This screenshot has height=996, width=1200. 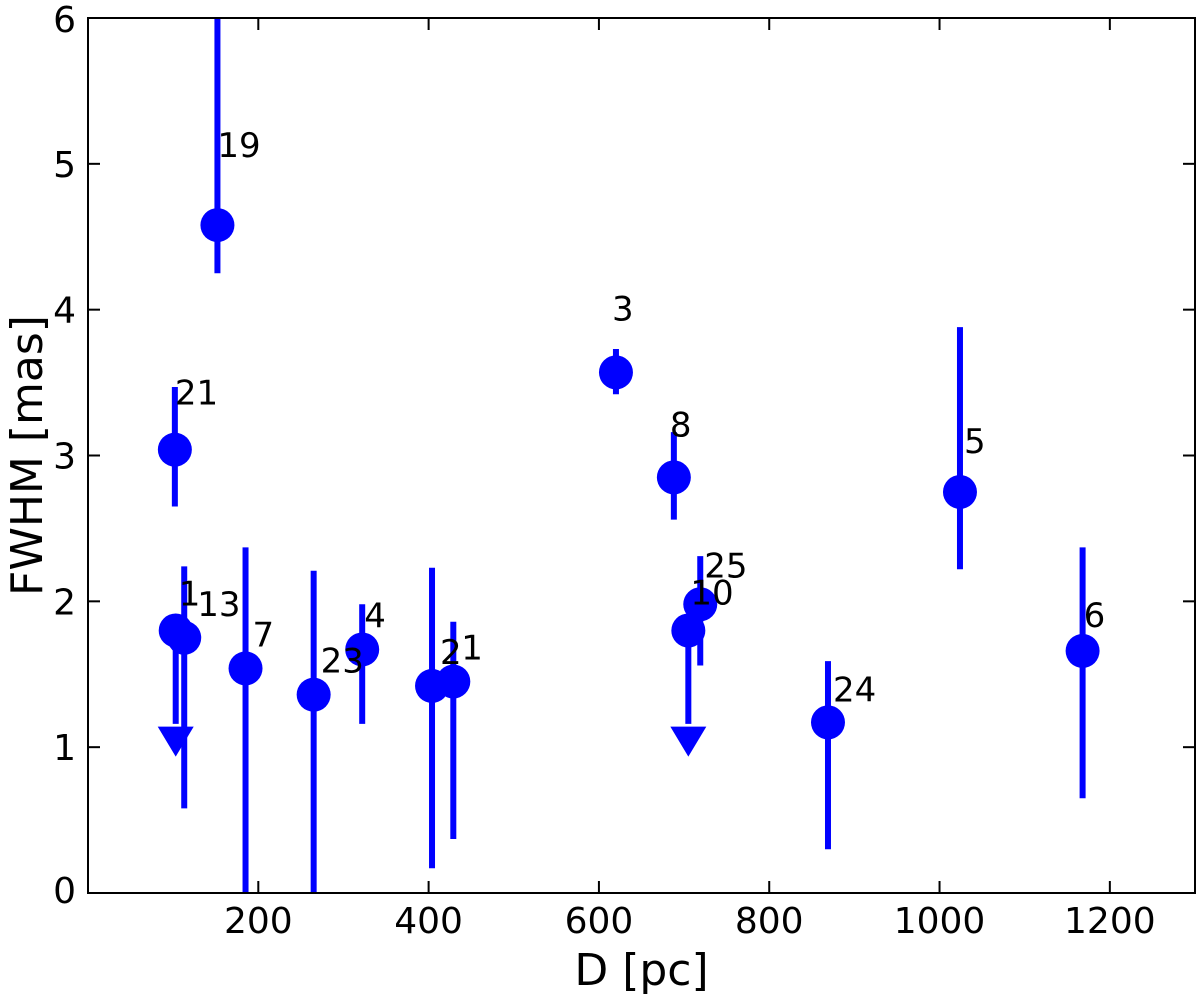 What do you see at coordinates (258, 921) in the screenshot?
I see `x-tick-label-200: 200` at bounding box center [258, 921].